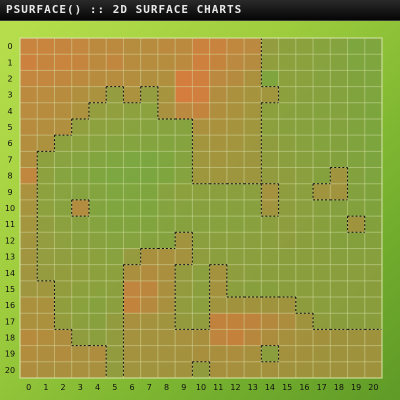  What do you see at coordinates (304, 387) in the screenshot?
I see `x-tick-label: 16` at bounding box center [304, 387].